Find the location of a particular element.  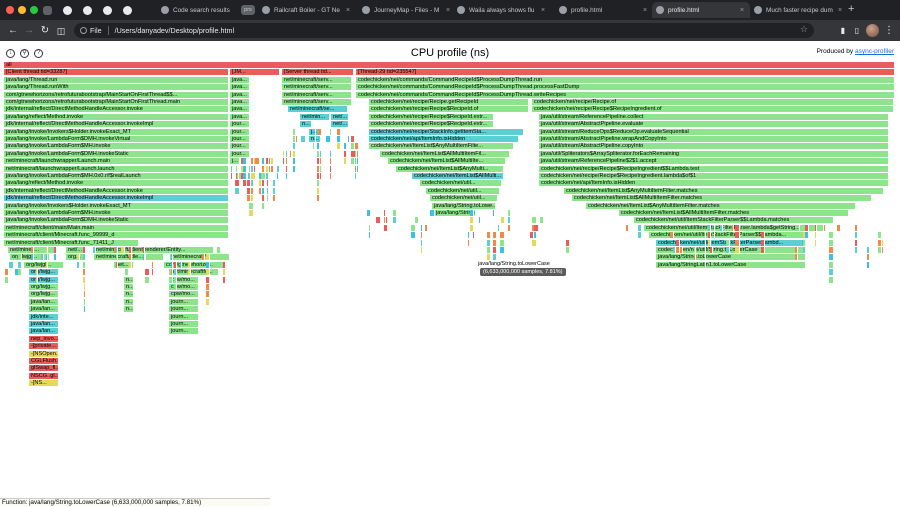

back-button: ← is located at coordinates (13, 30).